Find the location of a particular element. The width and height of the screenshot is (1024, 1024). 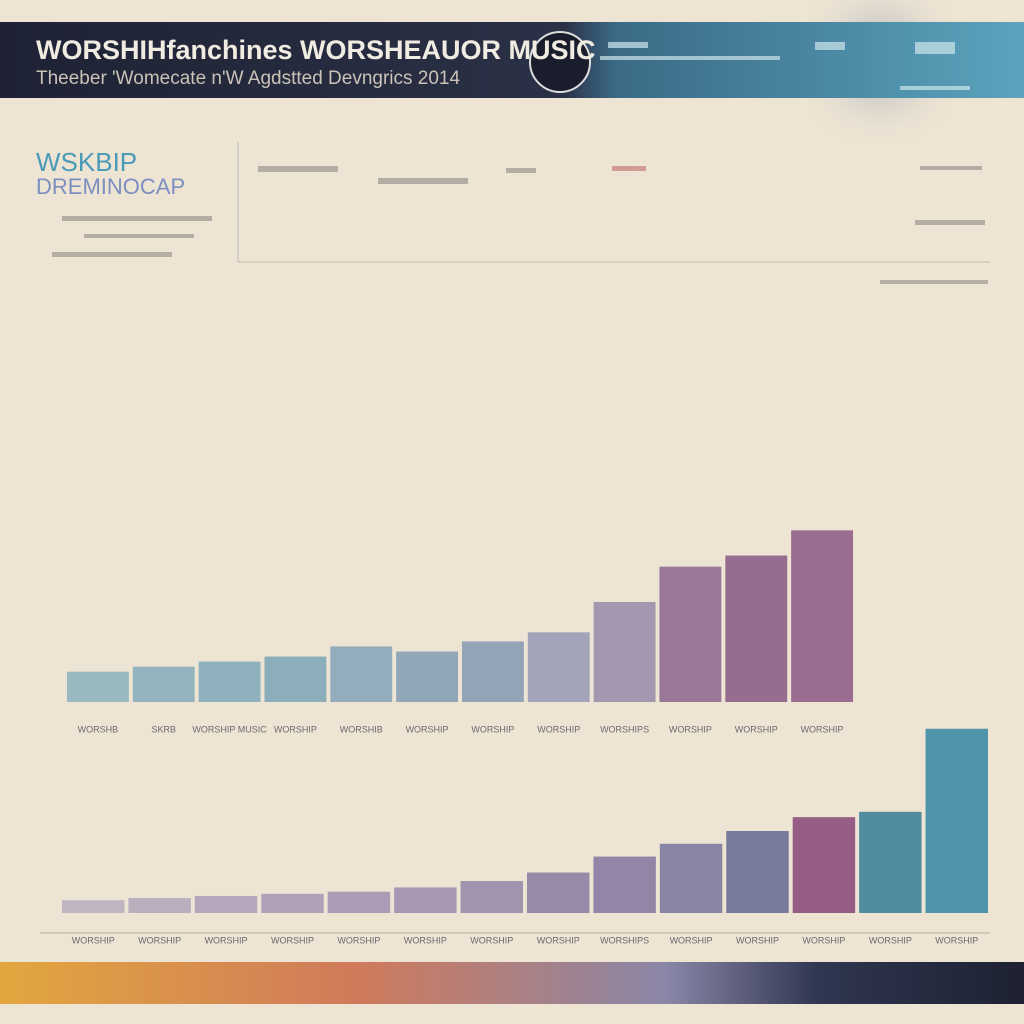

header-logo is located at coordinates (560, 62).